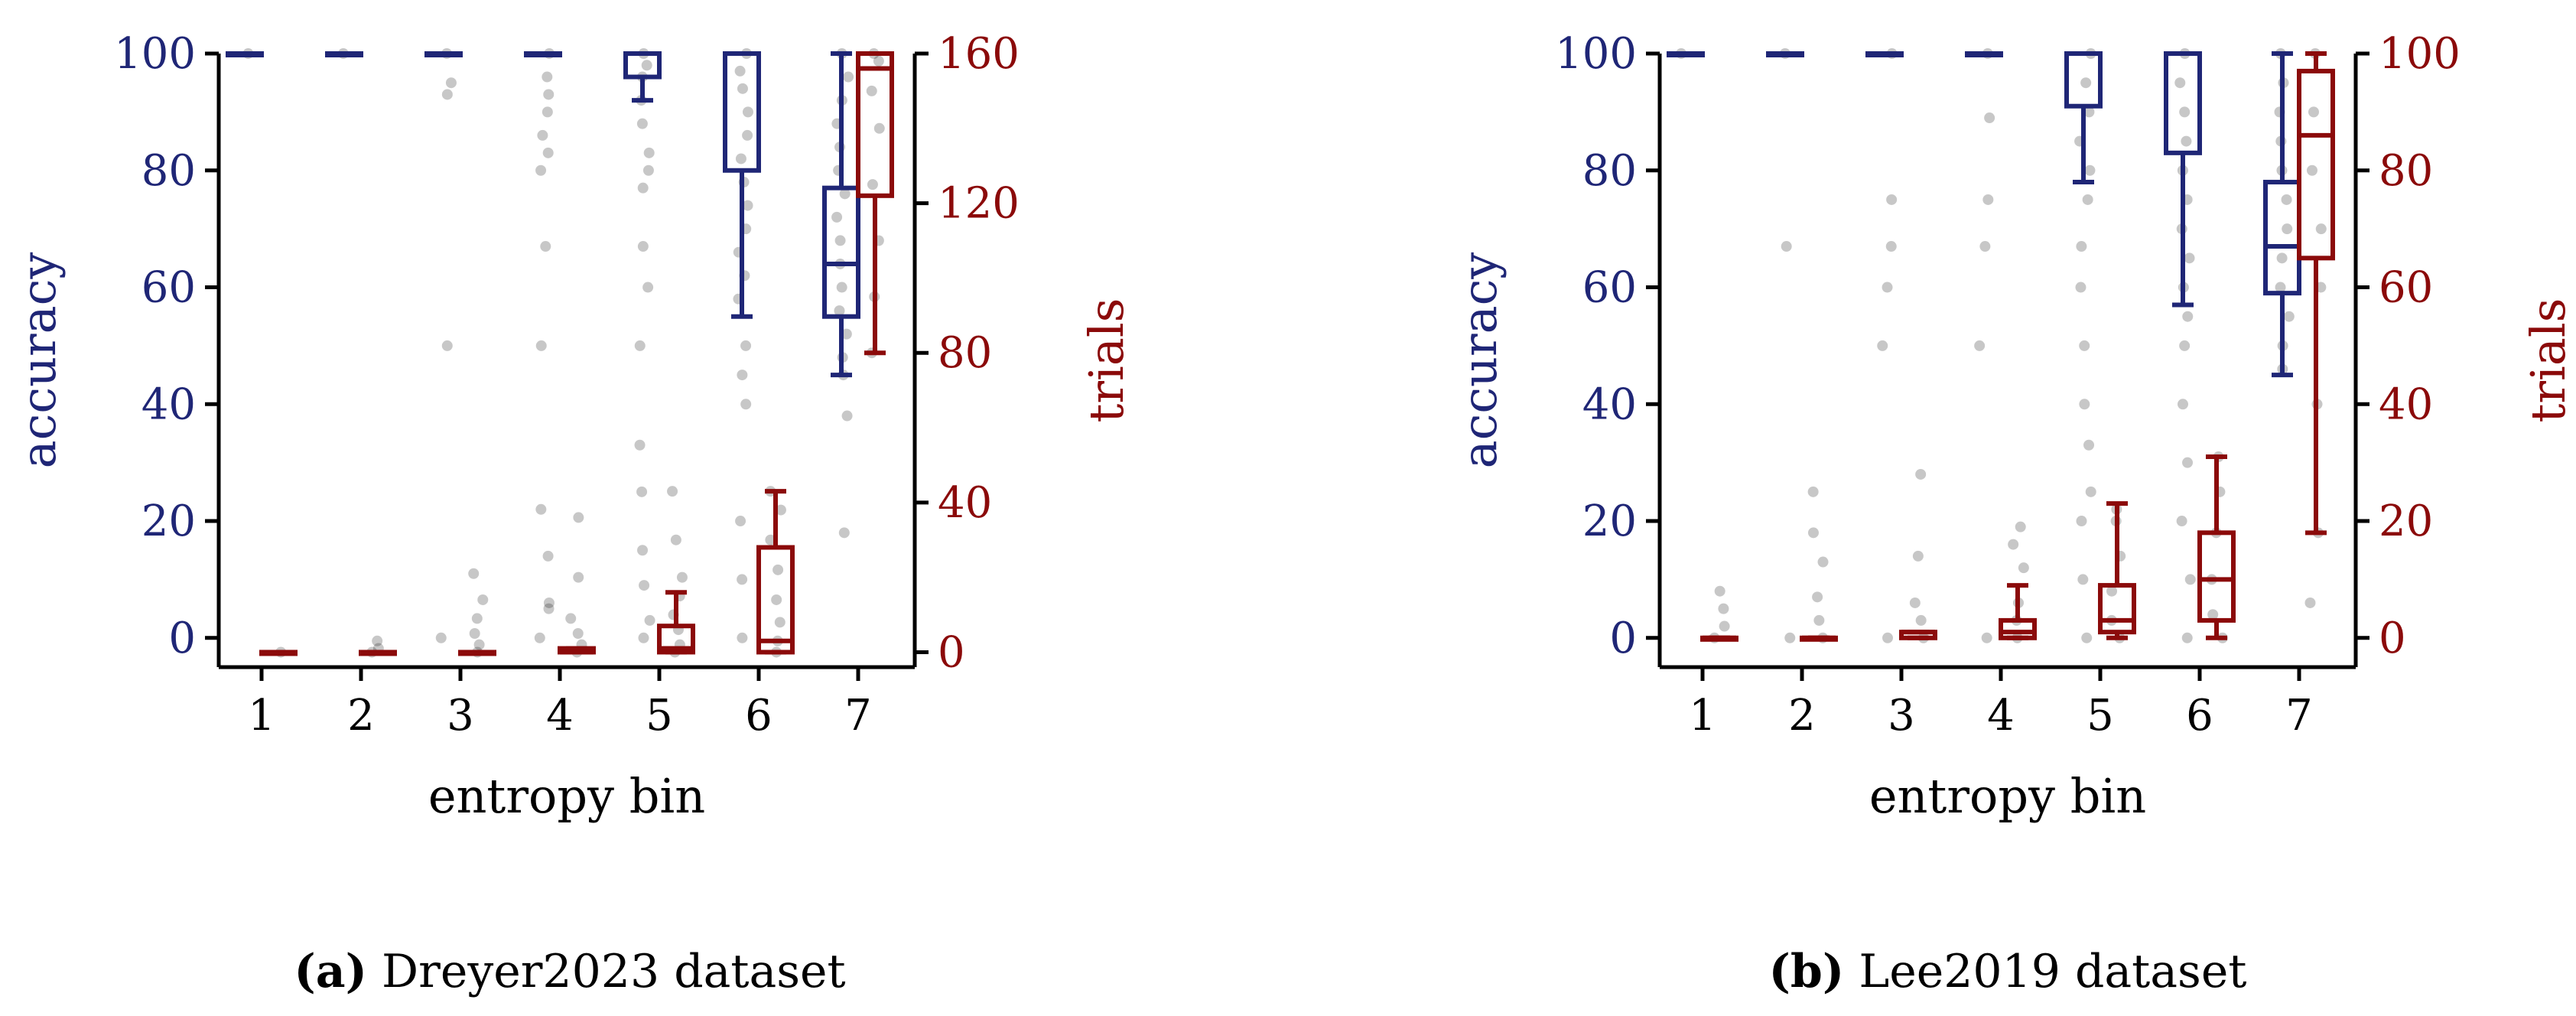 Image resolution: width=2576 pixels, height=1016 pixels. I want to click on right-tick-label: 40, so click(2406, 404).